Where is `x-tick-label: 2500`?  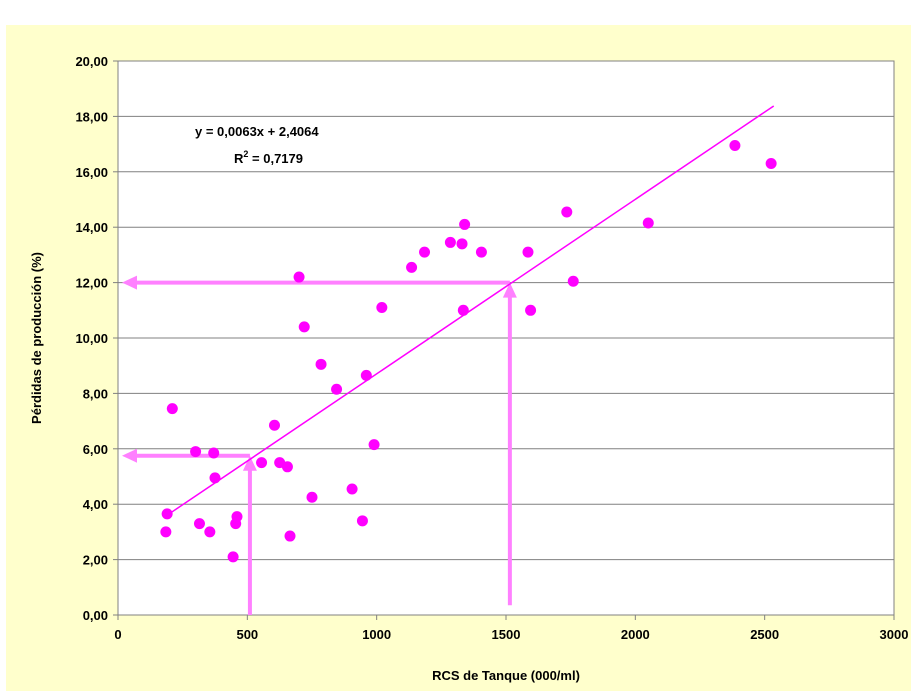
x-tick-label: 2500 is located at coordinates (764, 634).